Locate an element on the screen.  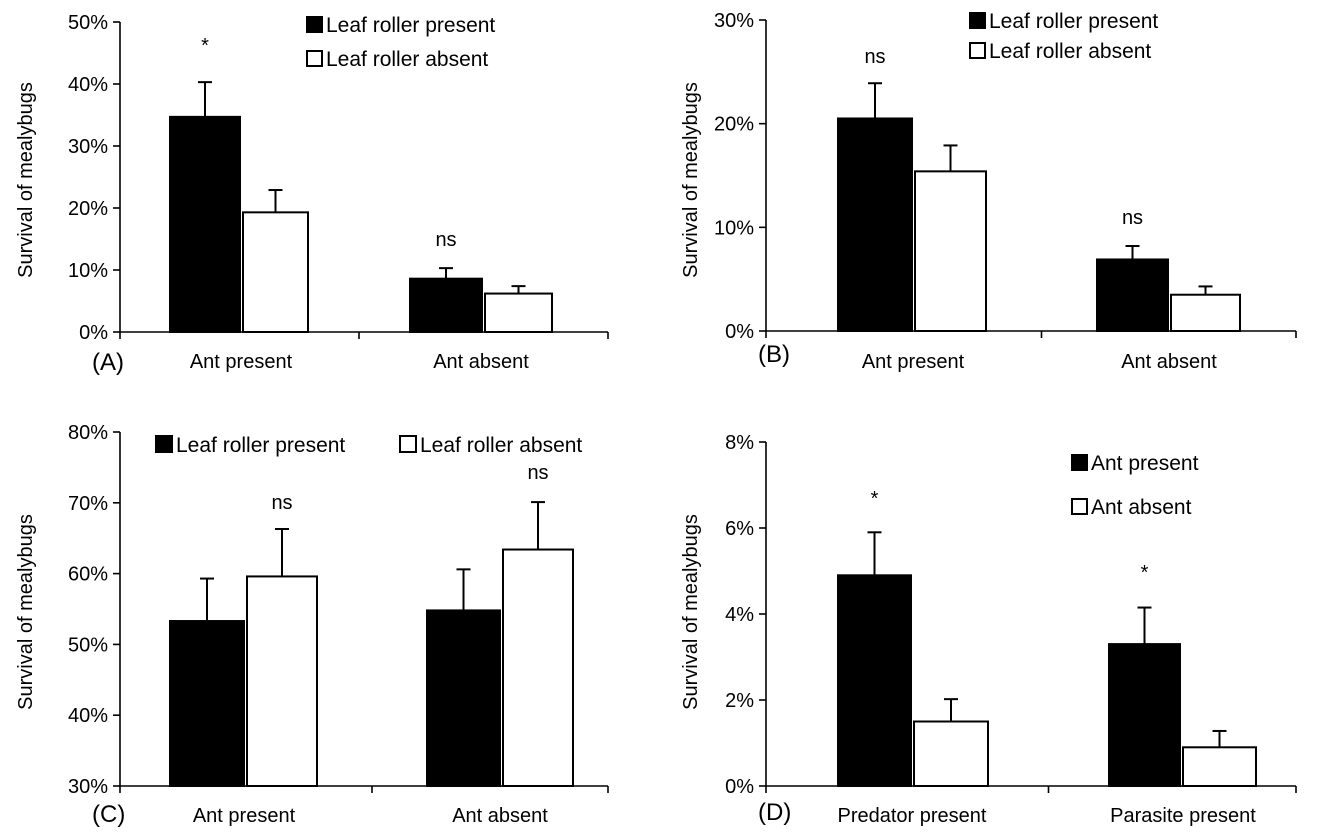
panel-label: (B) is located at coordinates (774, 354).